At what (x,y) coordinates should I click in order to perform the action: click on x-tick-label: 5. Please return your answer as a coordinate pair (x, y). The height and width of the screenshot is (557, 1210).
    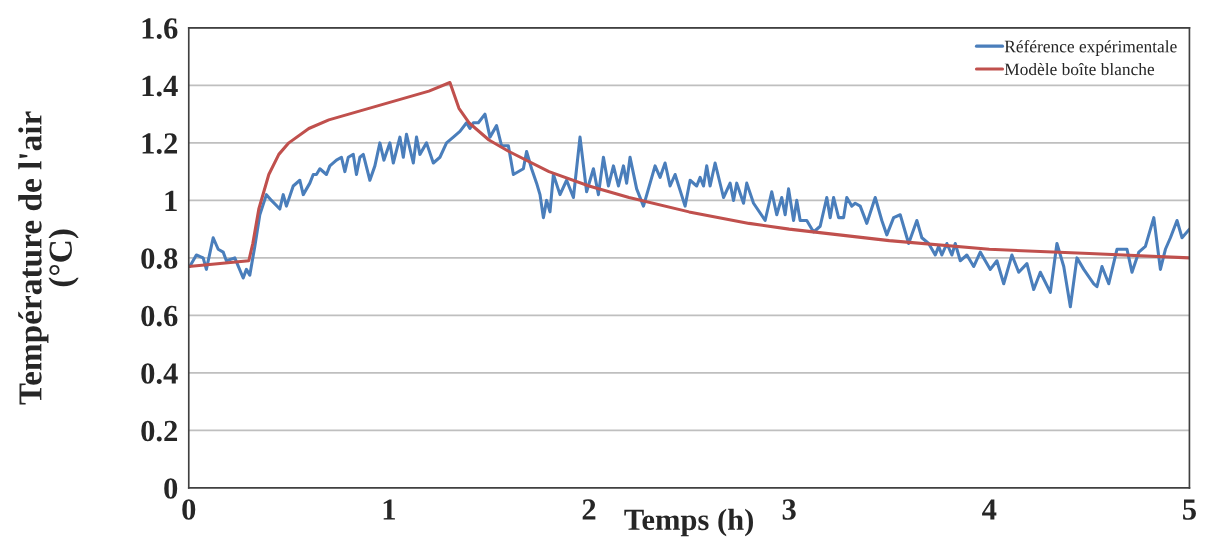
    Looking at the image, I should click on (1189, 509).